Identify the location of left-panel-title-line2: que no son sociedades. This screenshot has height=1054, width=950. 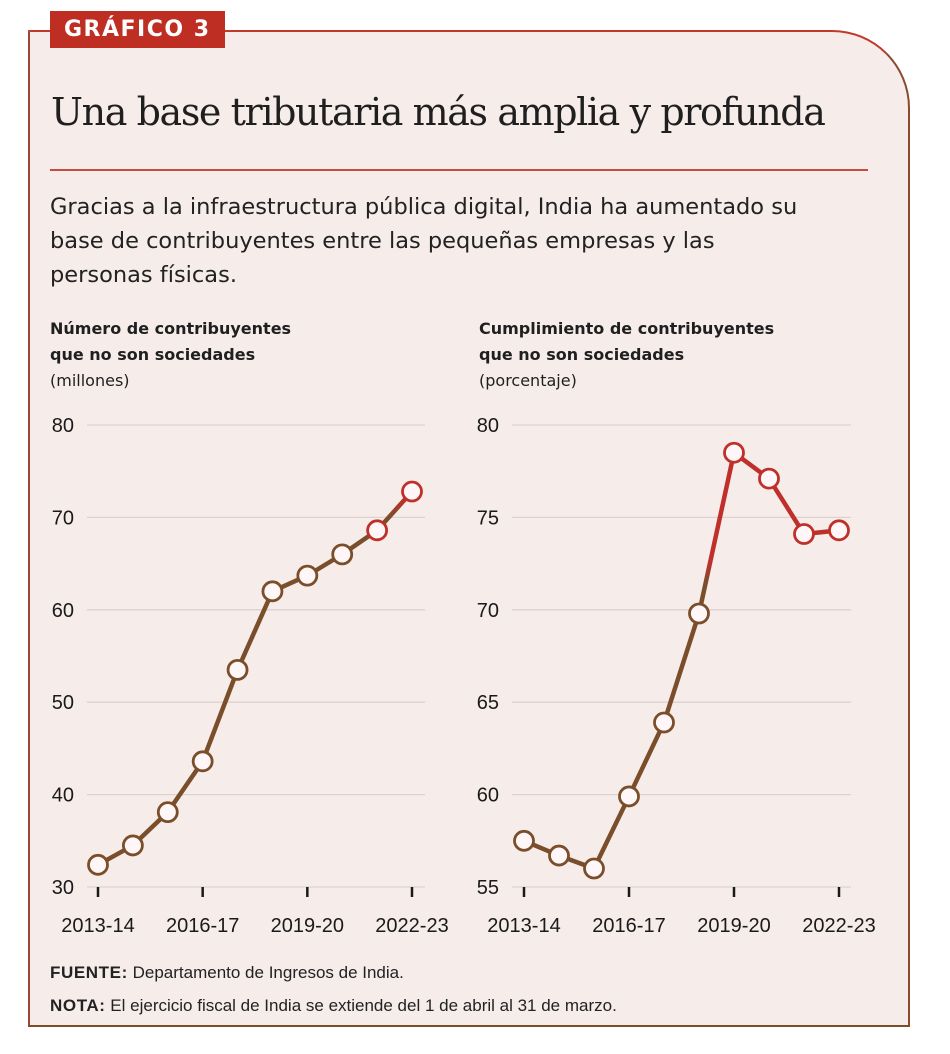
(153, 354).